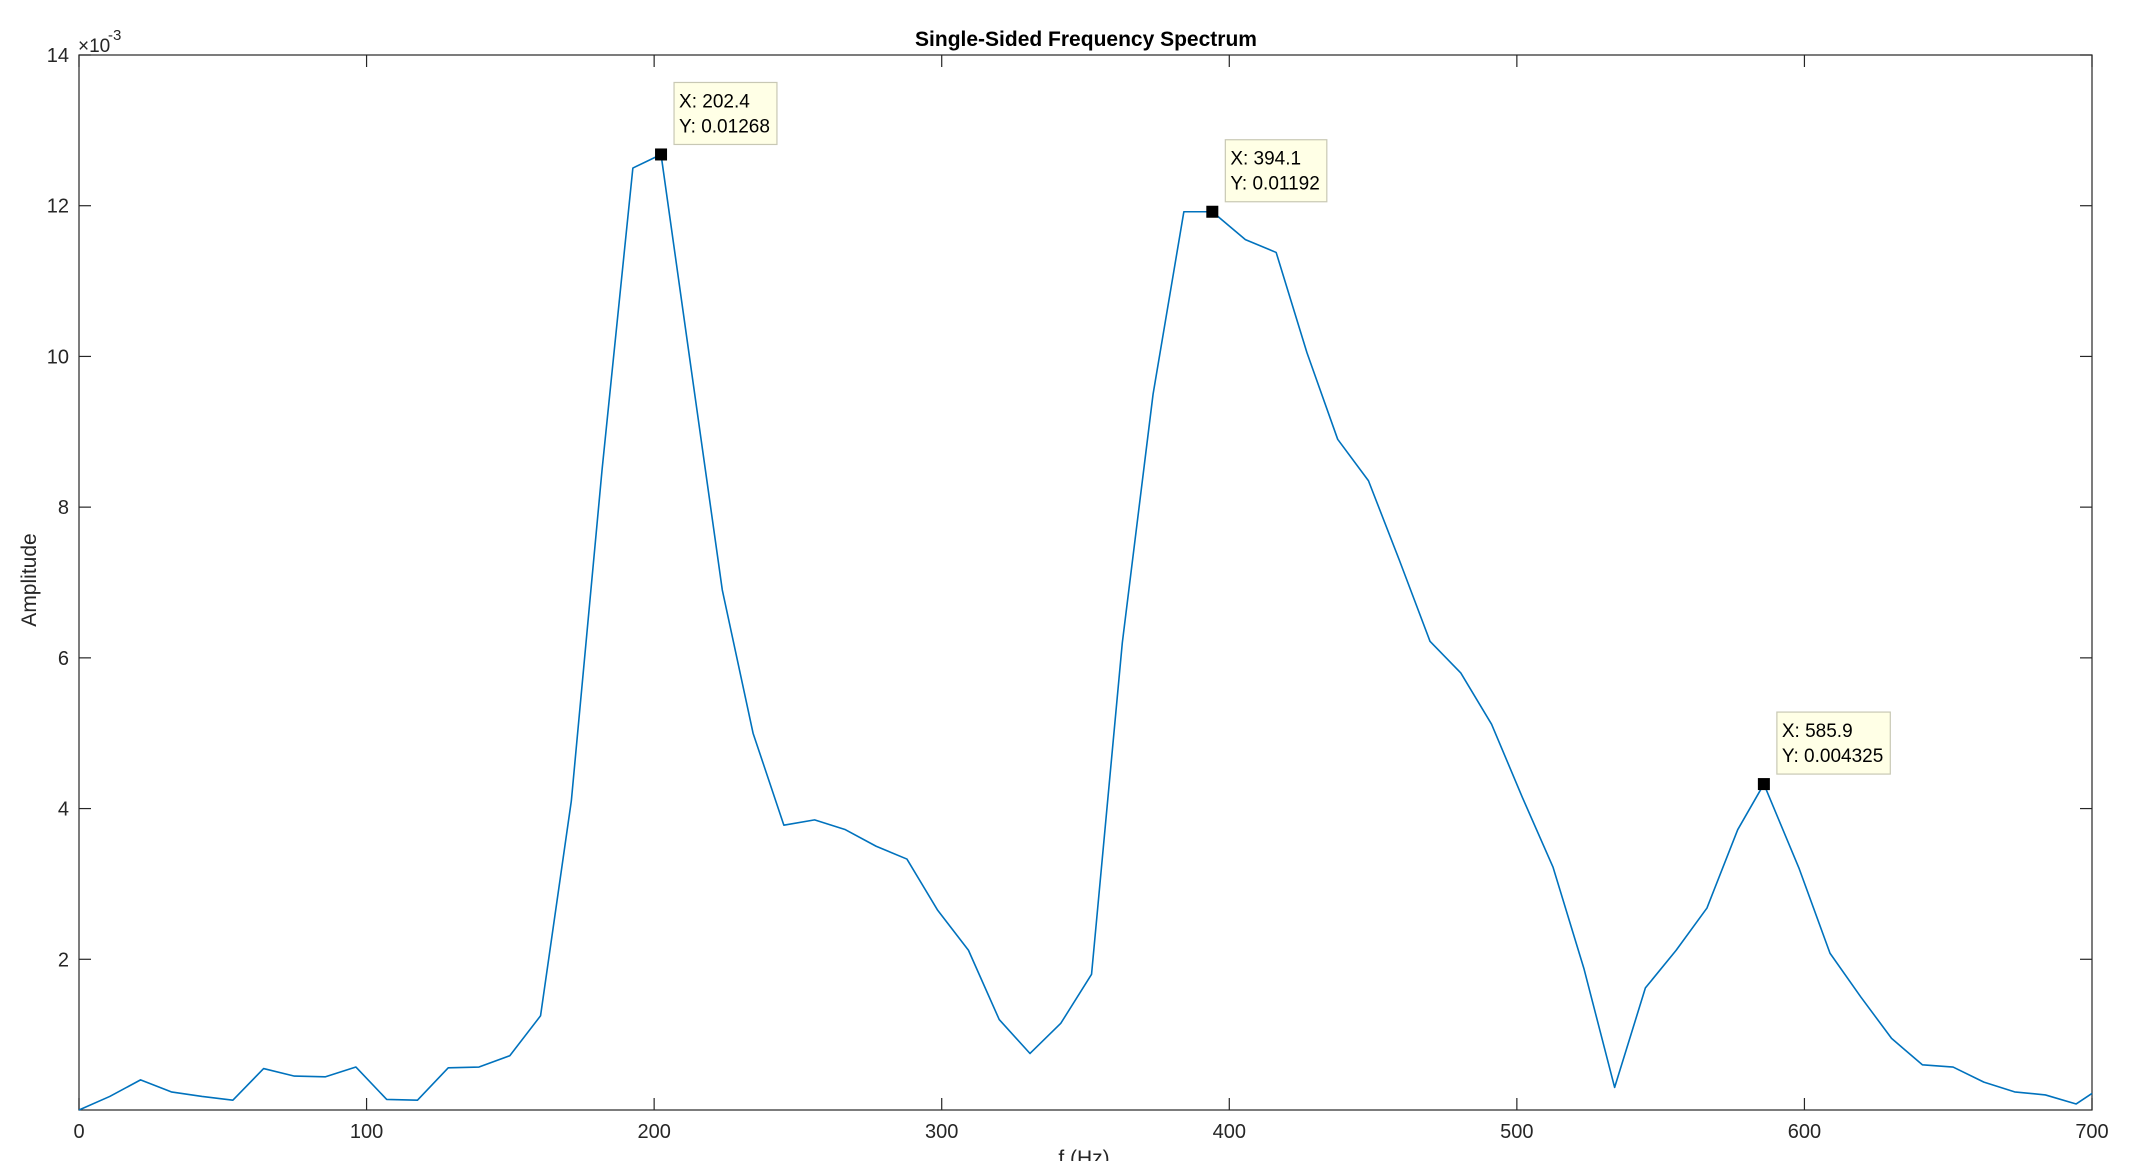 The height and width of the screenshot is (1161, 2150). Describe the element at coordinates (58, 56) in the screenshot. I see `y-tick-label: 14` at that location.